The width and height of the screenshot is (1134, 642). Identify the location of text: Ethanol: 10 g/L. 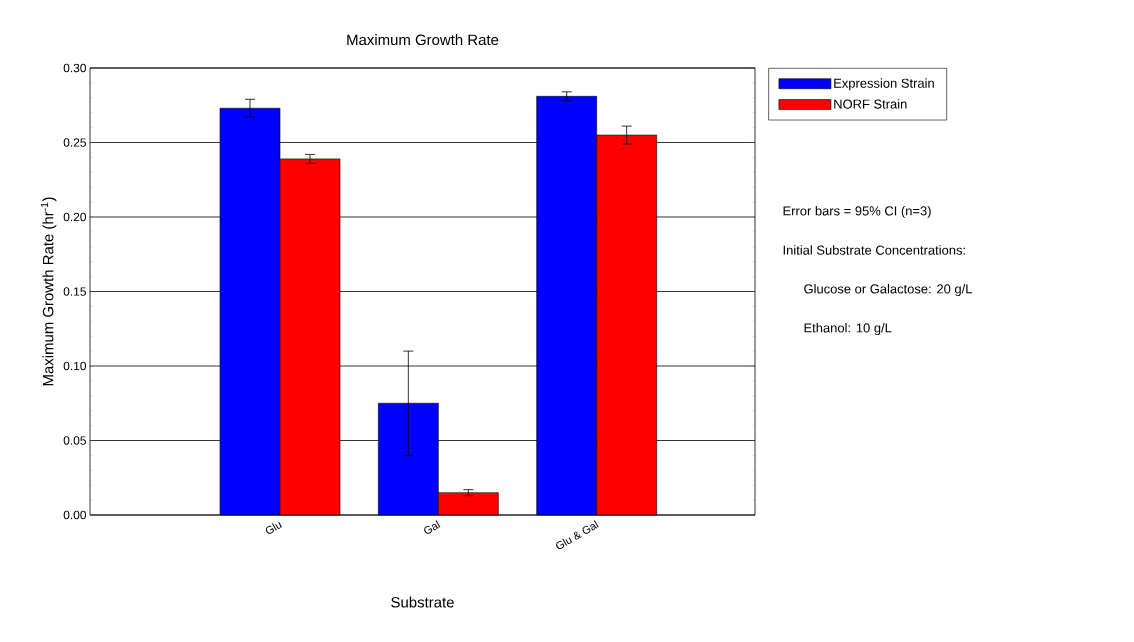
(848, 329).